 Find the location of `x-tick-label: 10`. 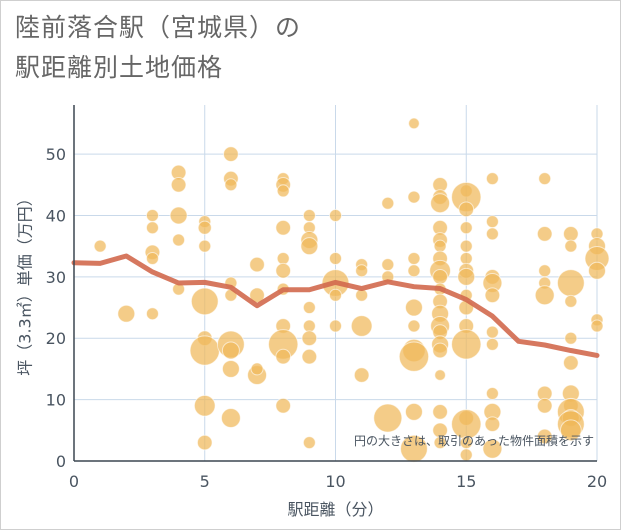

x-tick-label: 10 is located at coordinates (335, 481).